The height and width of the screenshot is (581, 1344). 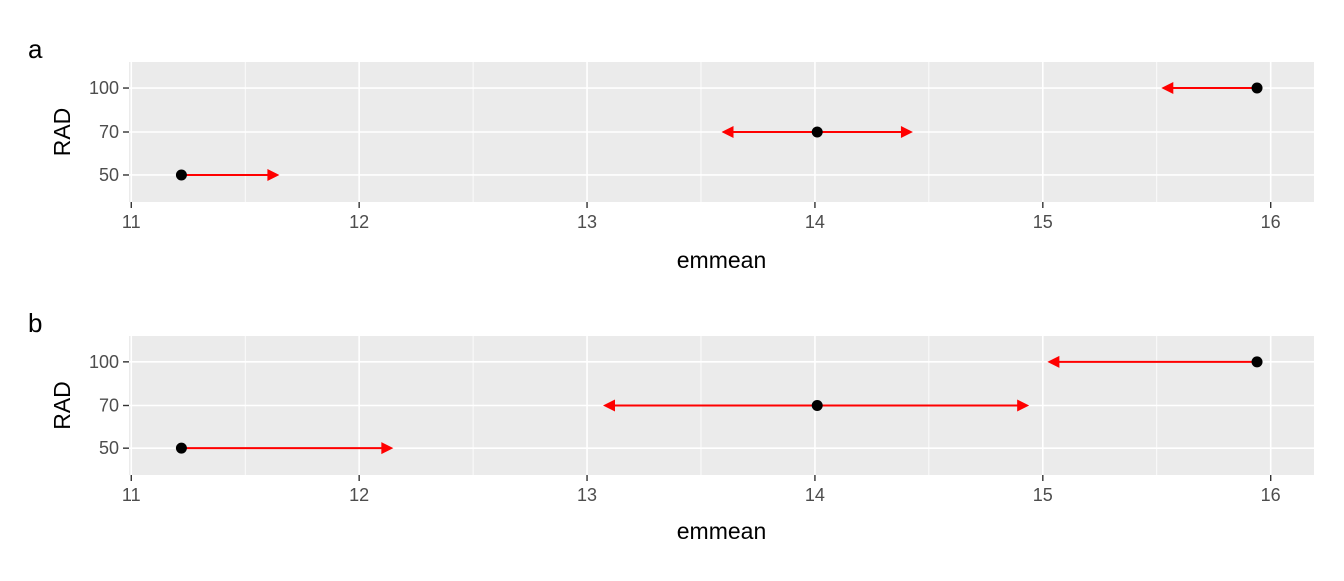 I want to click on panel-tag: a, so click(x=35, y=49).